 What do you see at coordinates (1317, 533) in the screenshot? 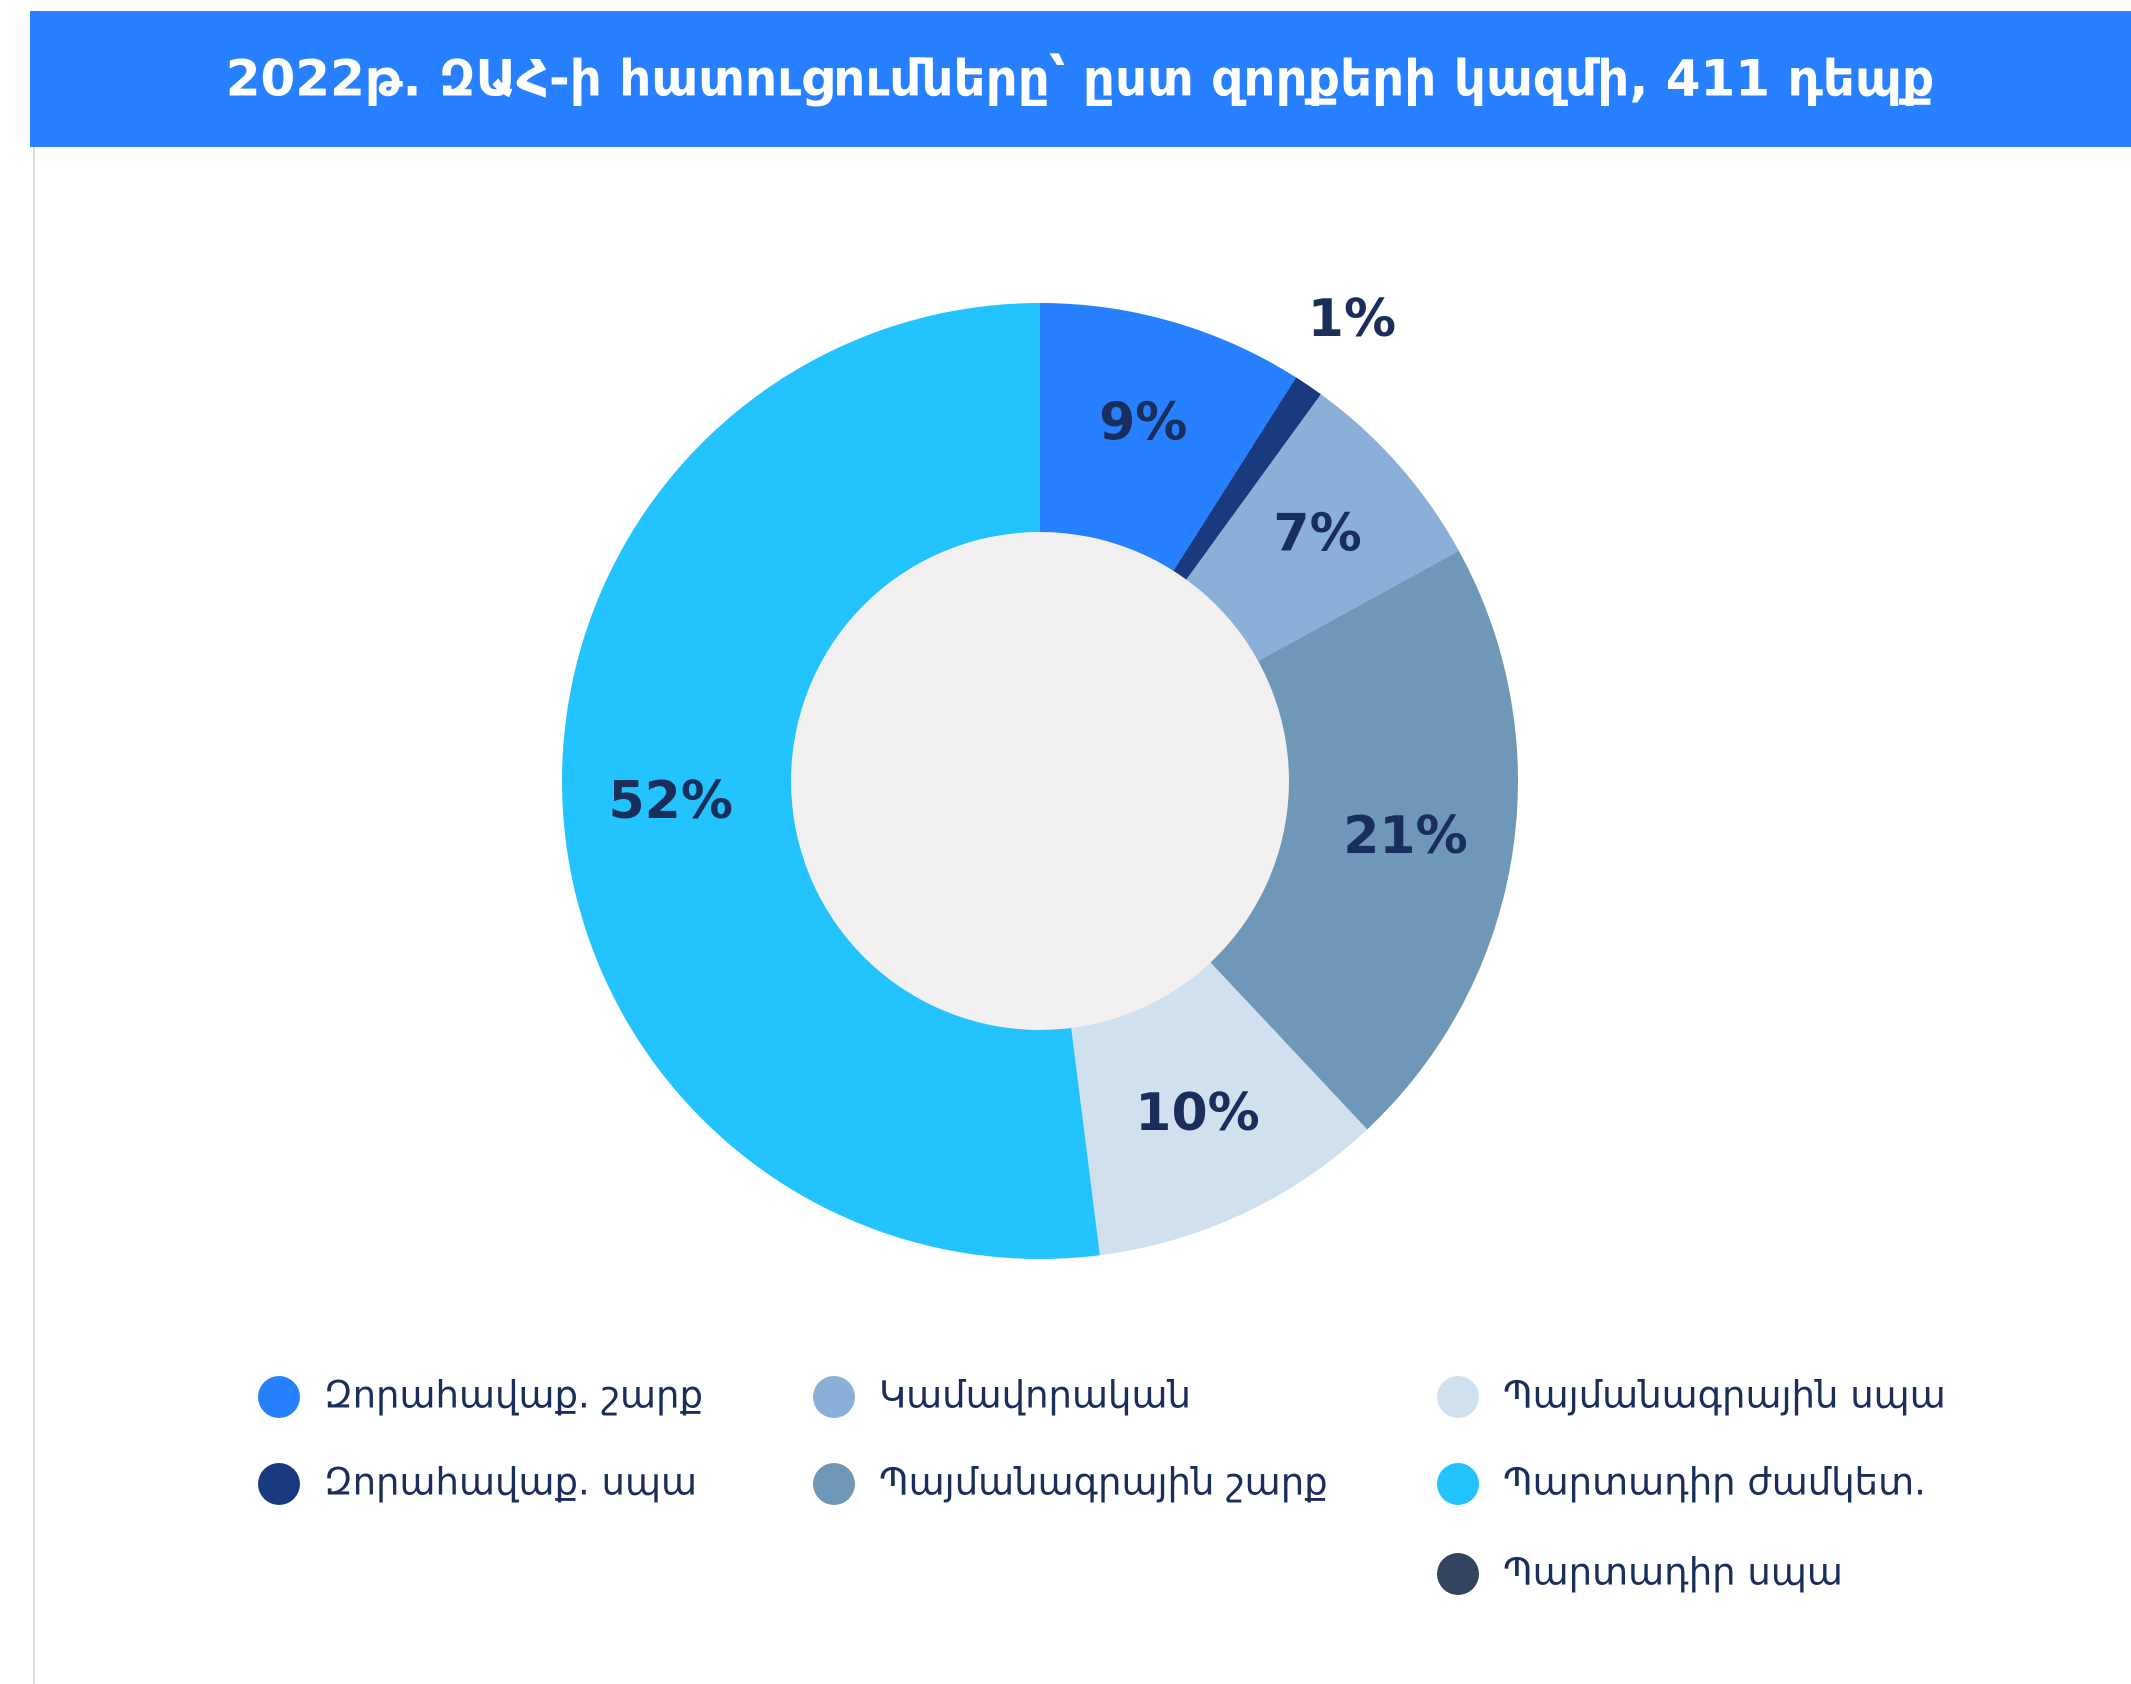
I see `data-label: 7%` at bounding box center [1317, 533].